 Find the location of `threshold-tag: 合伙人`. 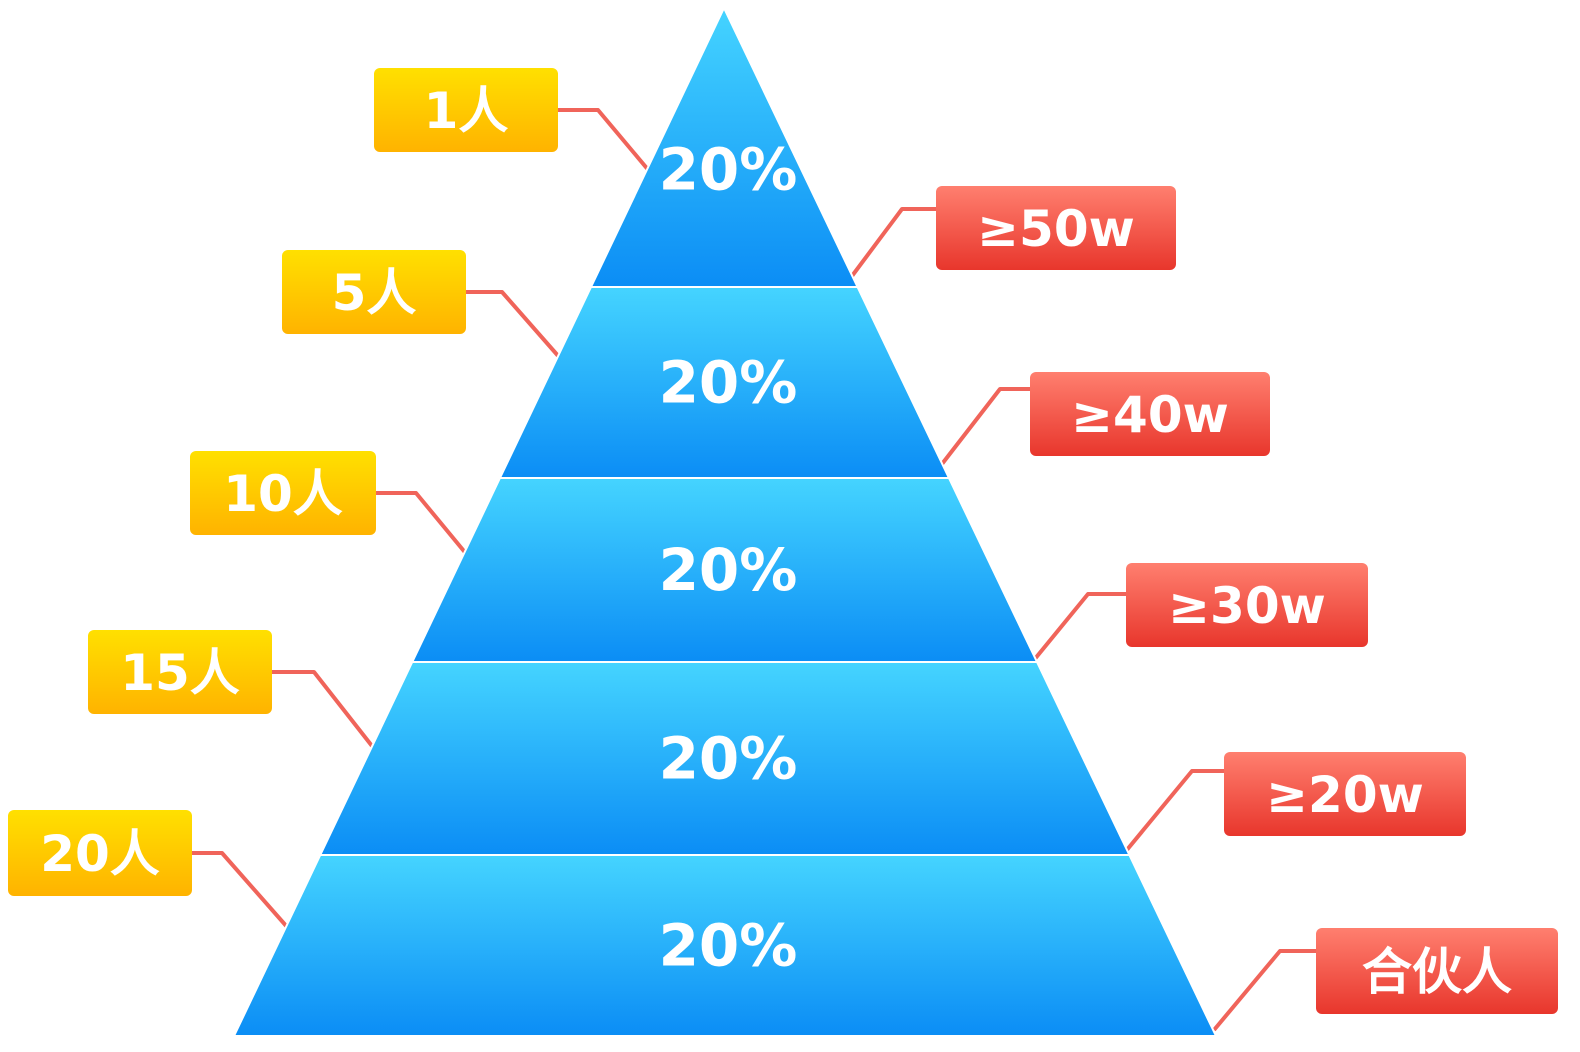

threshold-tag: 合伙人 is located at coordinates (1437, 971).